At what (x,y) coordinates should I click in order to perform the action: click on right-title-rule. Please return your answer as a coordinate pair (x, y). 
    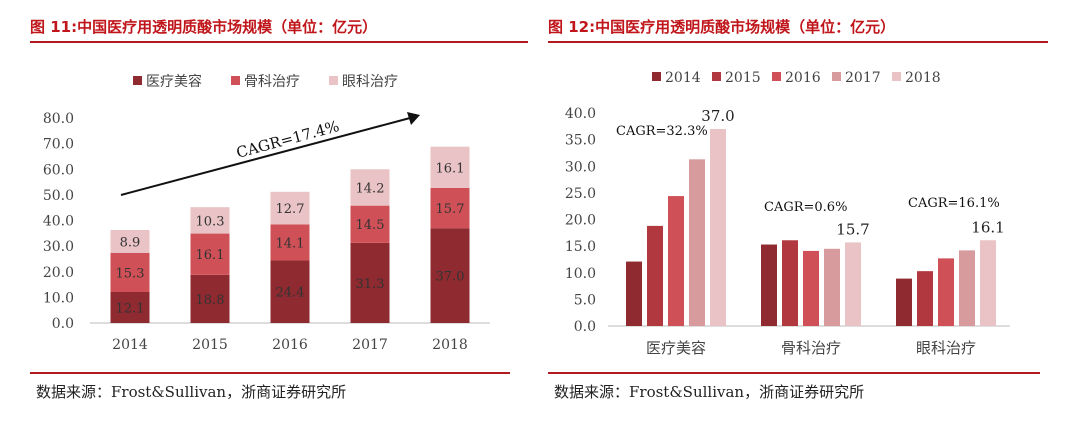
    Looking at the image, I should click on (798, 42).